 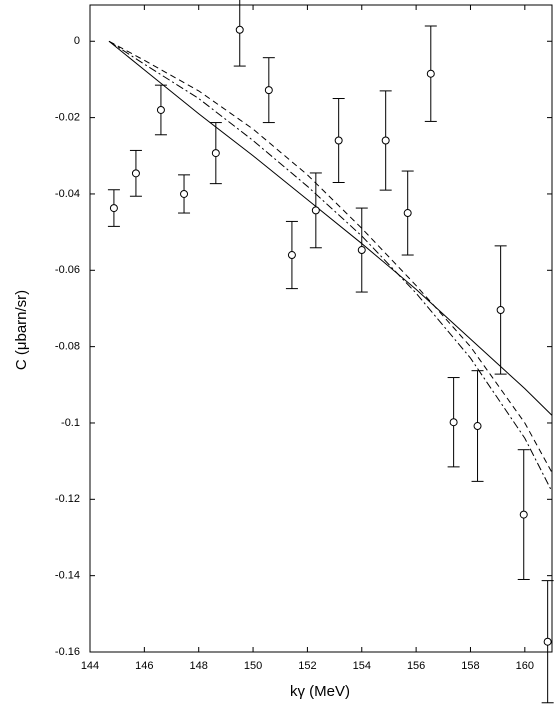 I want to click on y-tick-label: -0.06, so click(x=67, y=270).